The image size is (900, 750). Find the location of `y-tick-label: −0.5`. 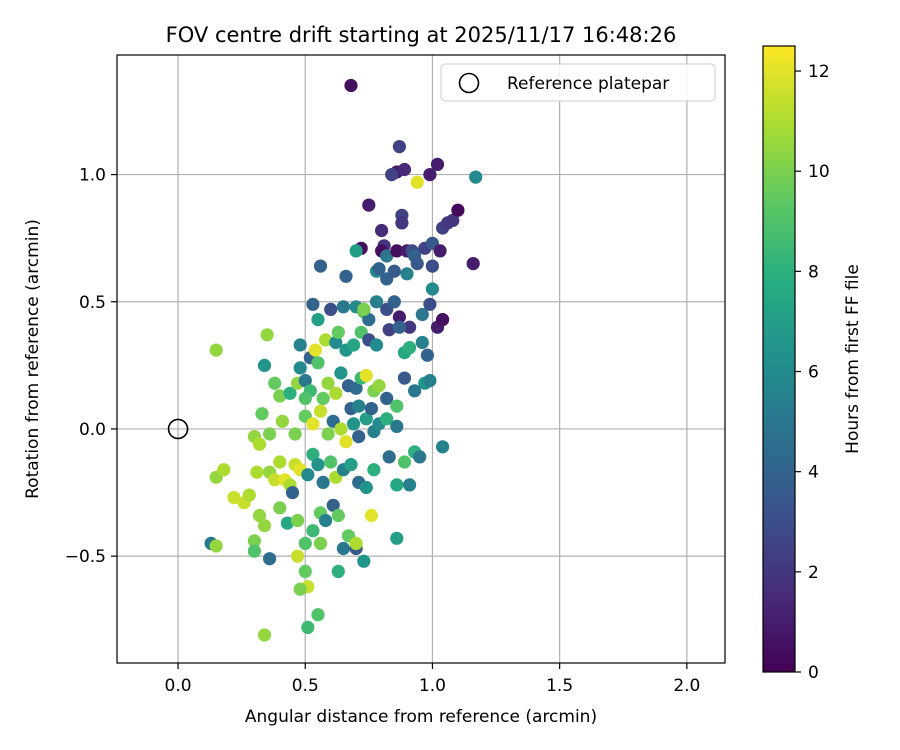

y-tick-label: −0.5 is located at coordinates (85, 557).